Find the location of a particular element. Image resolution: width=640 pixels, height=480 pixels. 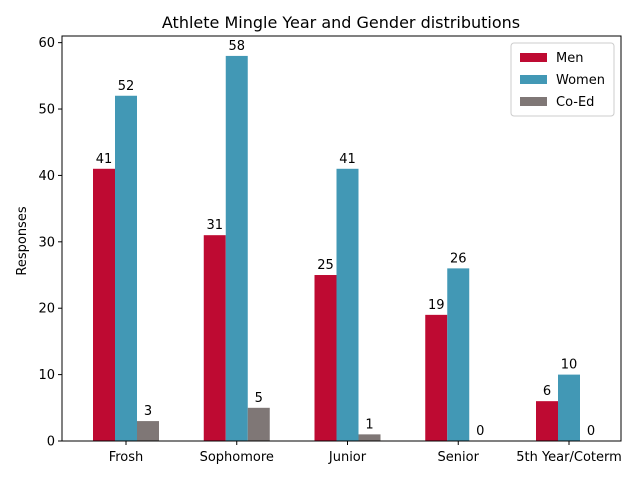

x-tick-label: Senior is located at coordinates (459, 457).